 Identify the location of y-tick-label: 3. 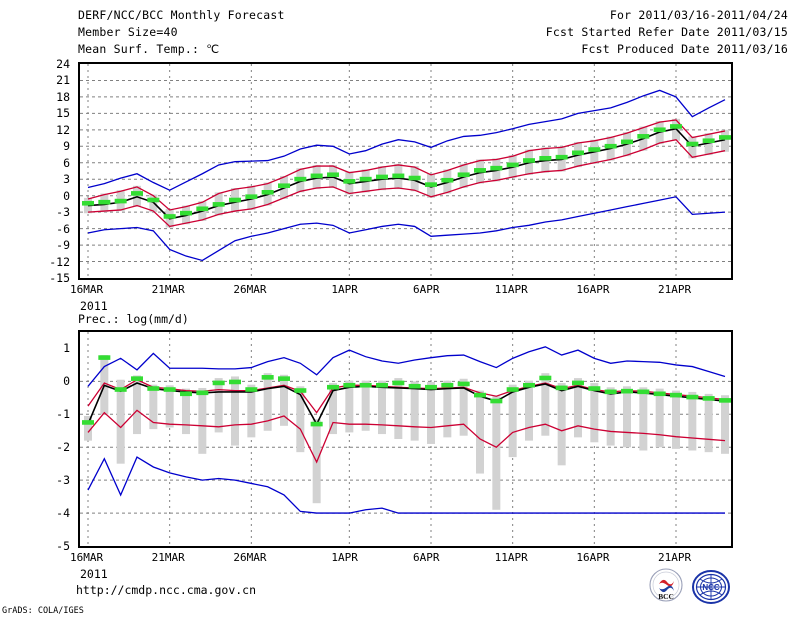
(66, 179).